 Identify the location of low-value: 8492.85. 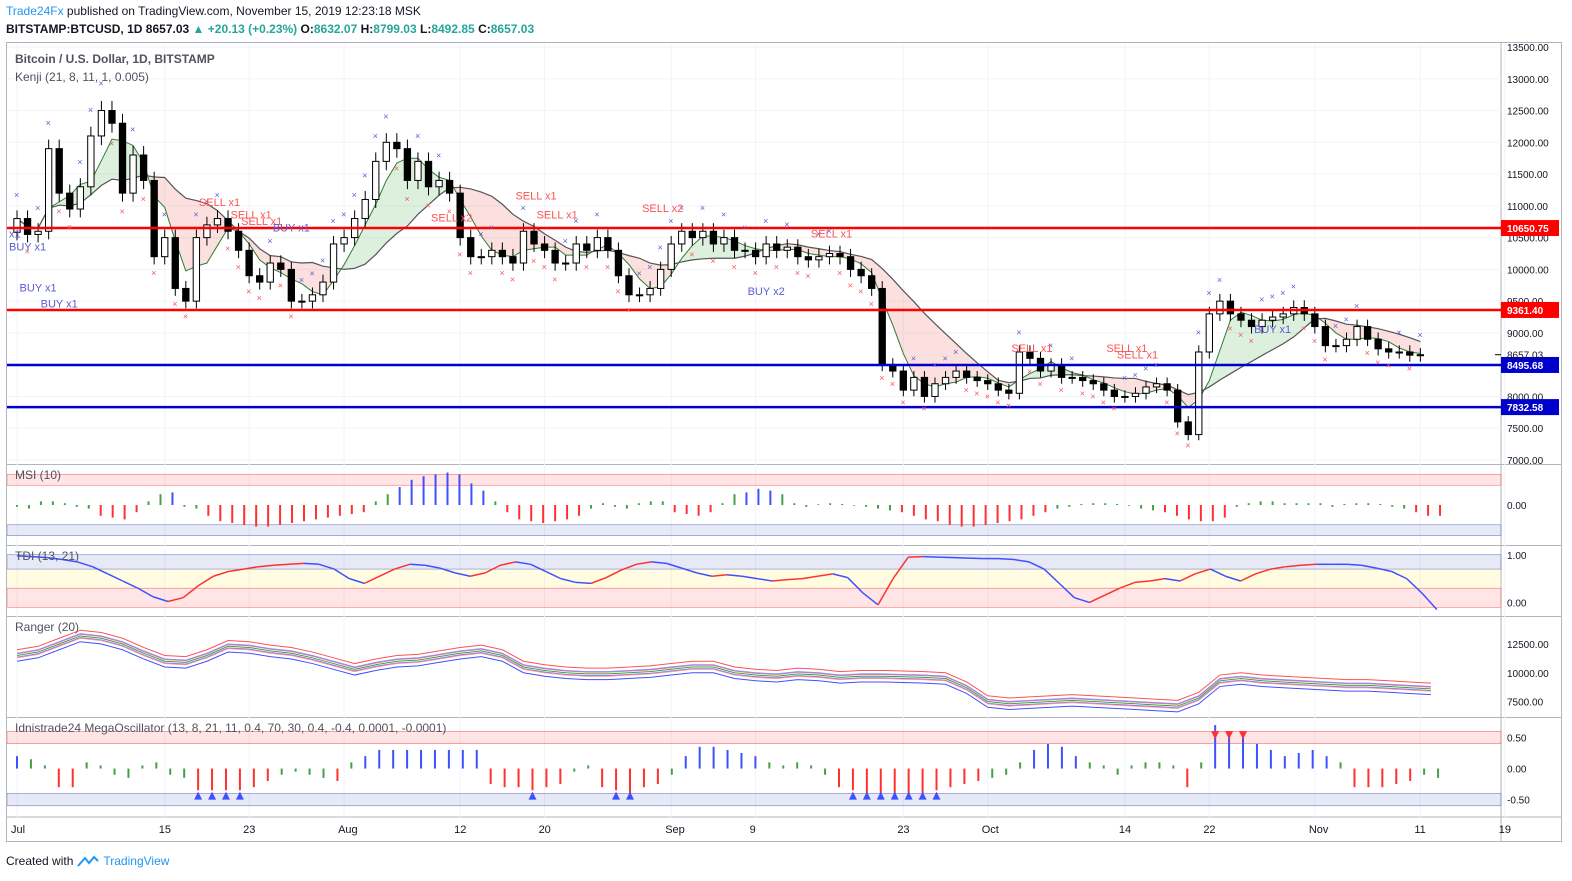
(453, 29).